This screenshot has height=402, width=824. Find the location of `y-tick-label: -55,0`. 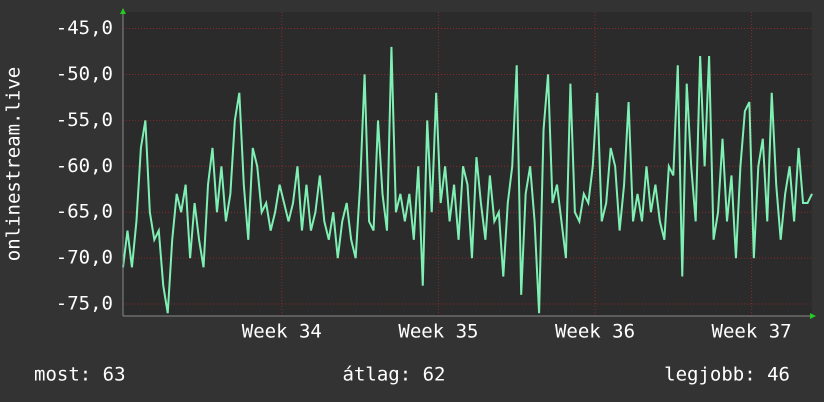

y-tick-label: -55,0 is located at coordinates (84, 120).